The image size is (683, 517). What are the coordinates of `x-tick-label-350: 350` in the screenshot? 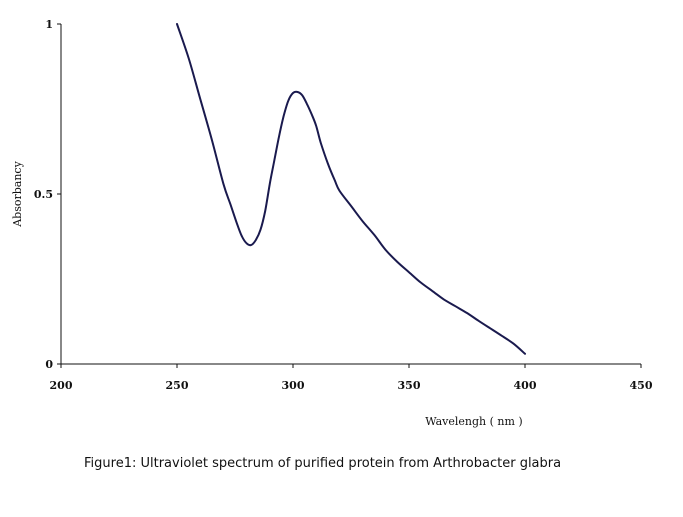 It's located at (409, 385).